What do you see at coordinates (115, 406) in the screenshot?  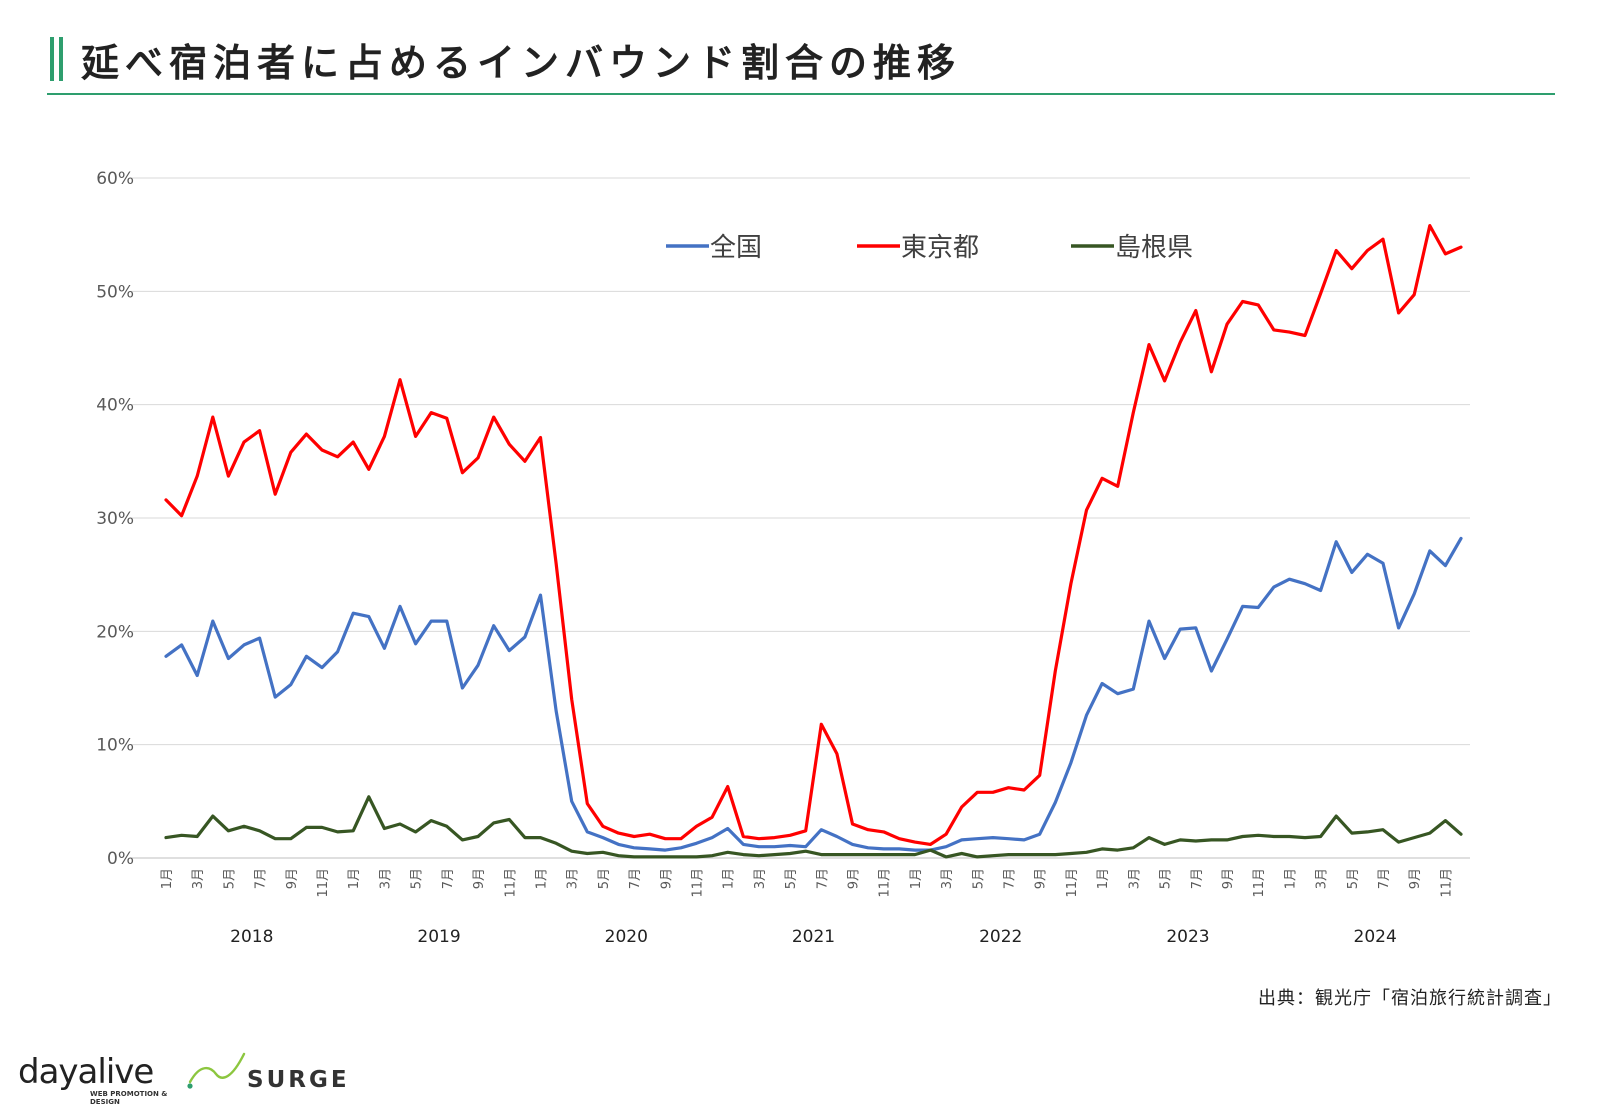 I see `y-tick-label: 40%` at bounding box center [115, 406].